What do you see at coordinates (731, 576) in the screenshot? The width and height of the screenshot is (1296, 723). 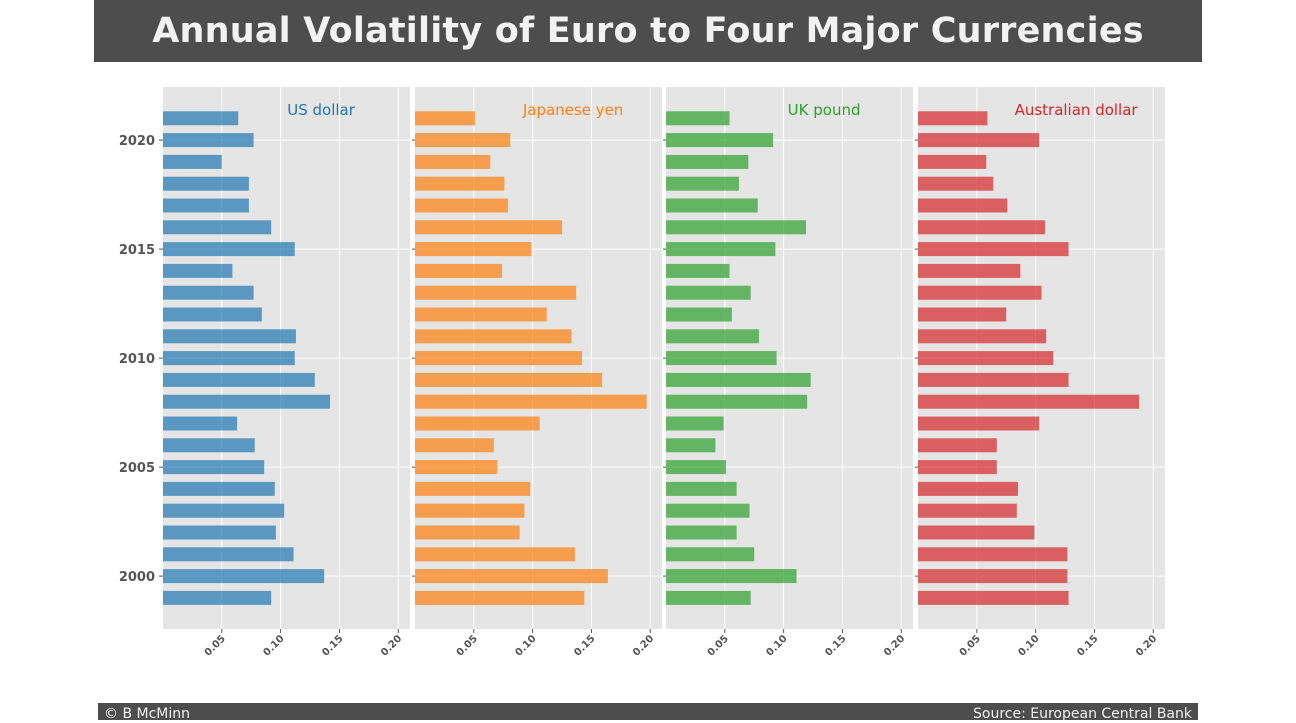 I see `bar-uk-pound-2000` at bounding box center [731, 576].